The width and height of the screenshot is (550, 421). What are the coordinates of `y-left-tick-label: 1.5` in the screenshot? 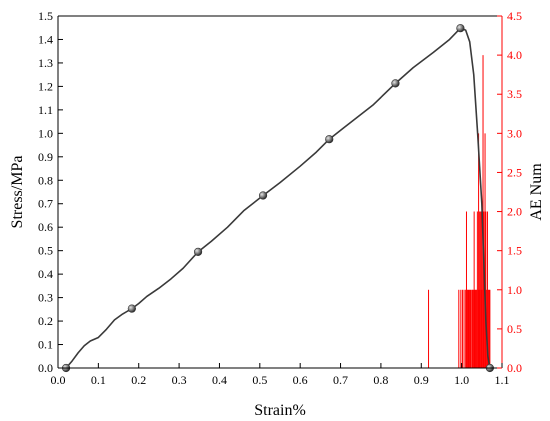 It's located at (45, 16).